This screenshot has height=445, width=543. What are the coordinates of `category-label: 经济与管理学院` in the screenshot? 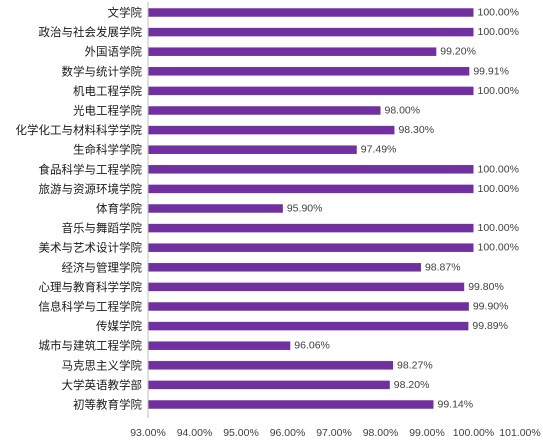 It's located at (102, 267).